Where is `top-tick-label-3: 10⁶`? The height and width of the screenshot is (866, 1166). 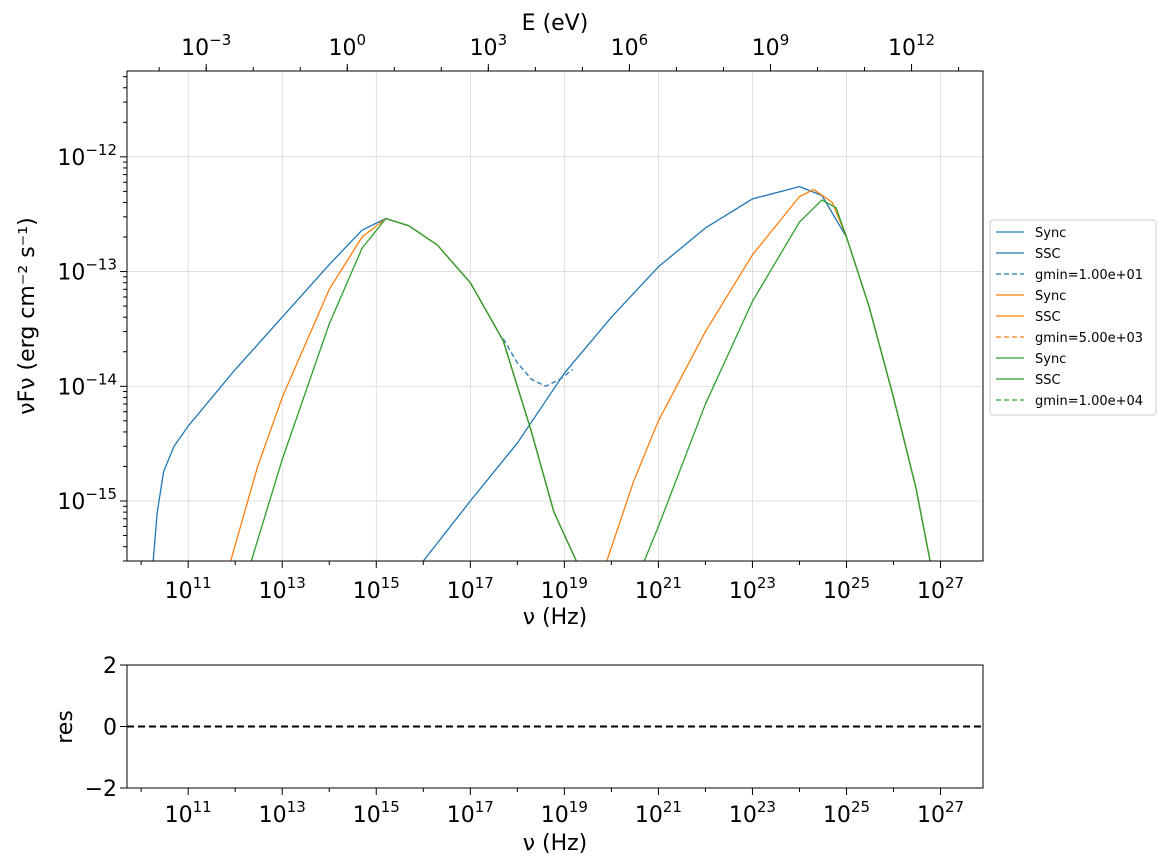
top-tick-label-3: 10⁶ is located at coordinates (630, 46).